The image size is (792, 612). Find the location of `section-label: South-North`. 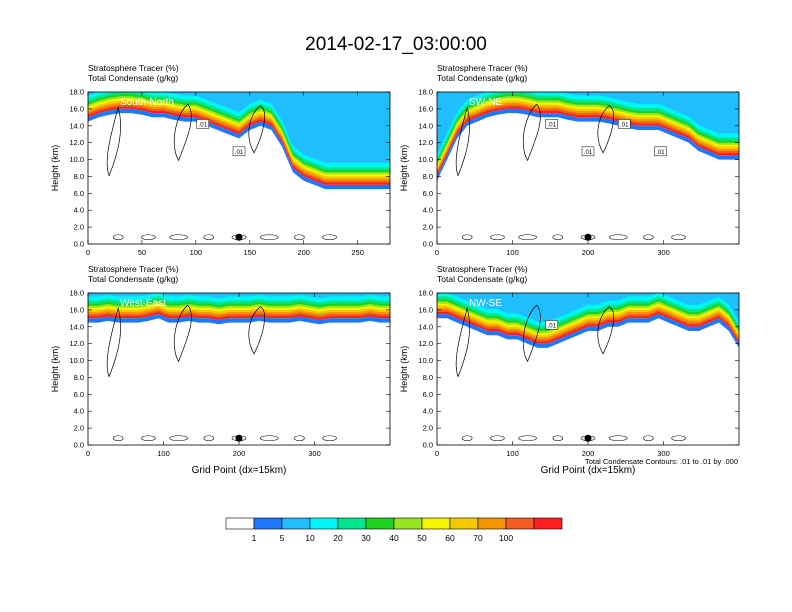

section-label: South-North is located at coordinates (147, 102).